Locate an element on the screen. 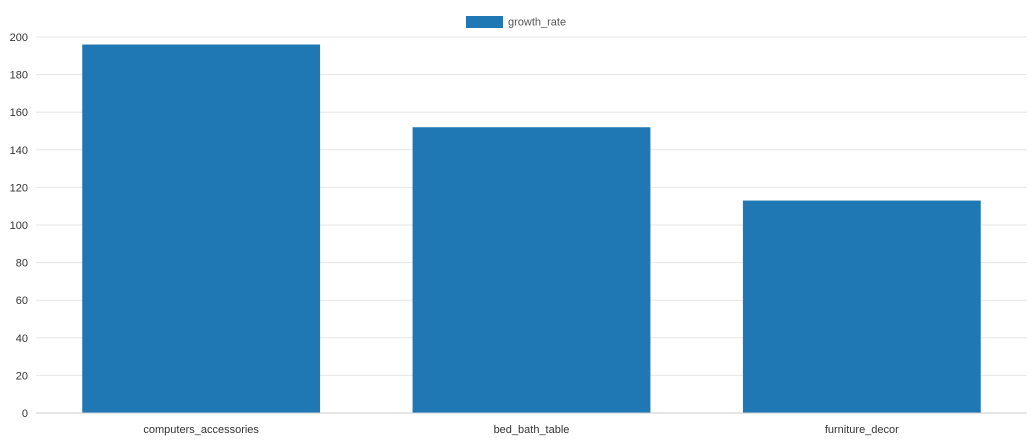 The image size is (1034, 447). y-tick-label-20: 20 is located at coordinates (22, 376).